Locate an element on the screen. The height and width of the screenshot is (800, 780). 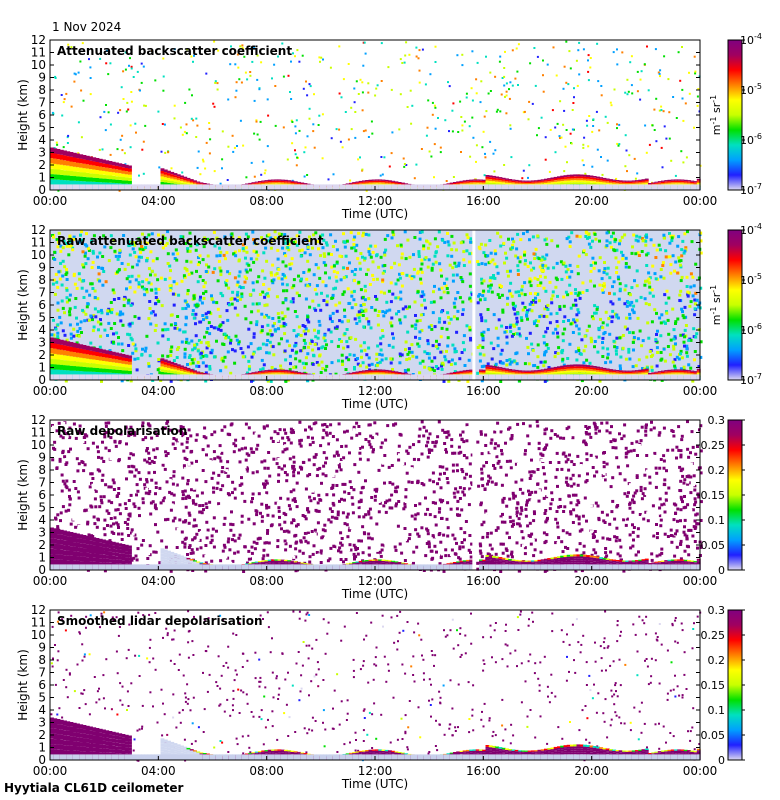
colorbar-tick-label: 0.25 is located at coordinates (713, 635).